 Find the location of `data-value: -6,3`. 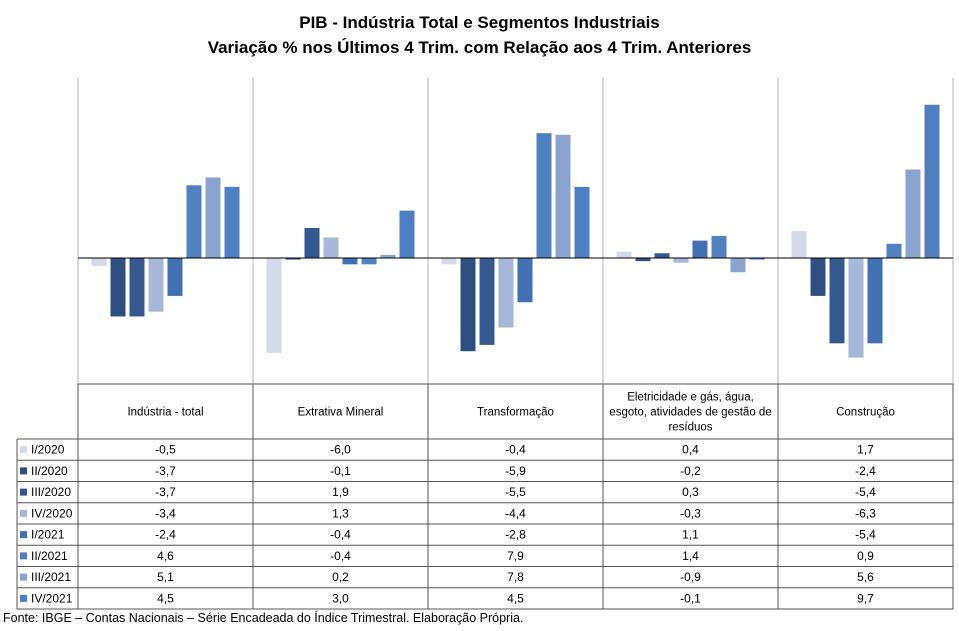

data-value: -6,3 is located at coordinates (865, 513).